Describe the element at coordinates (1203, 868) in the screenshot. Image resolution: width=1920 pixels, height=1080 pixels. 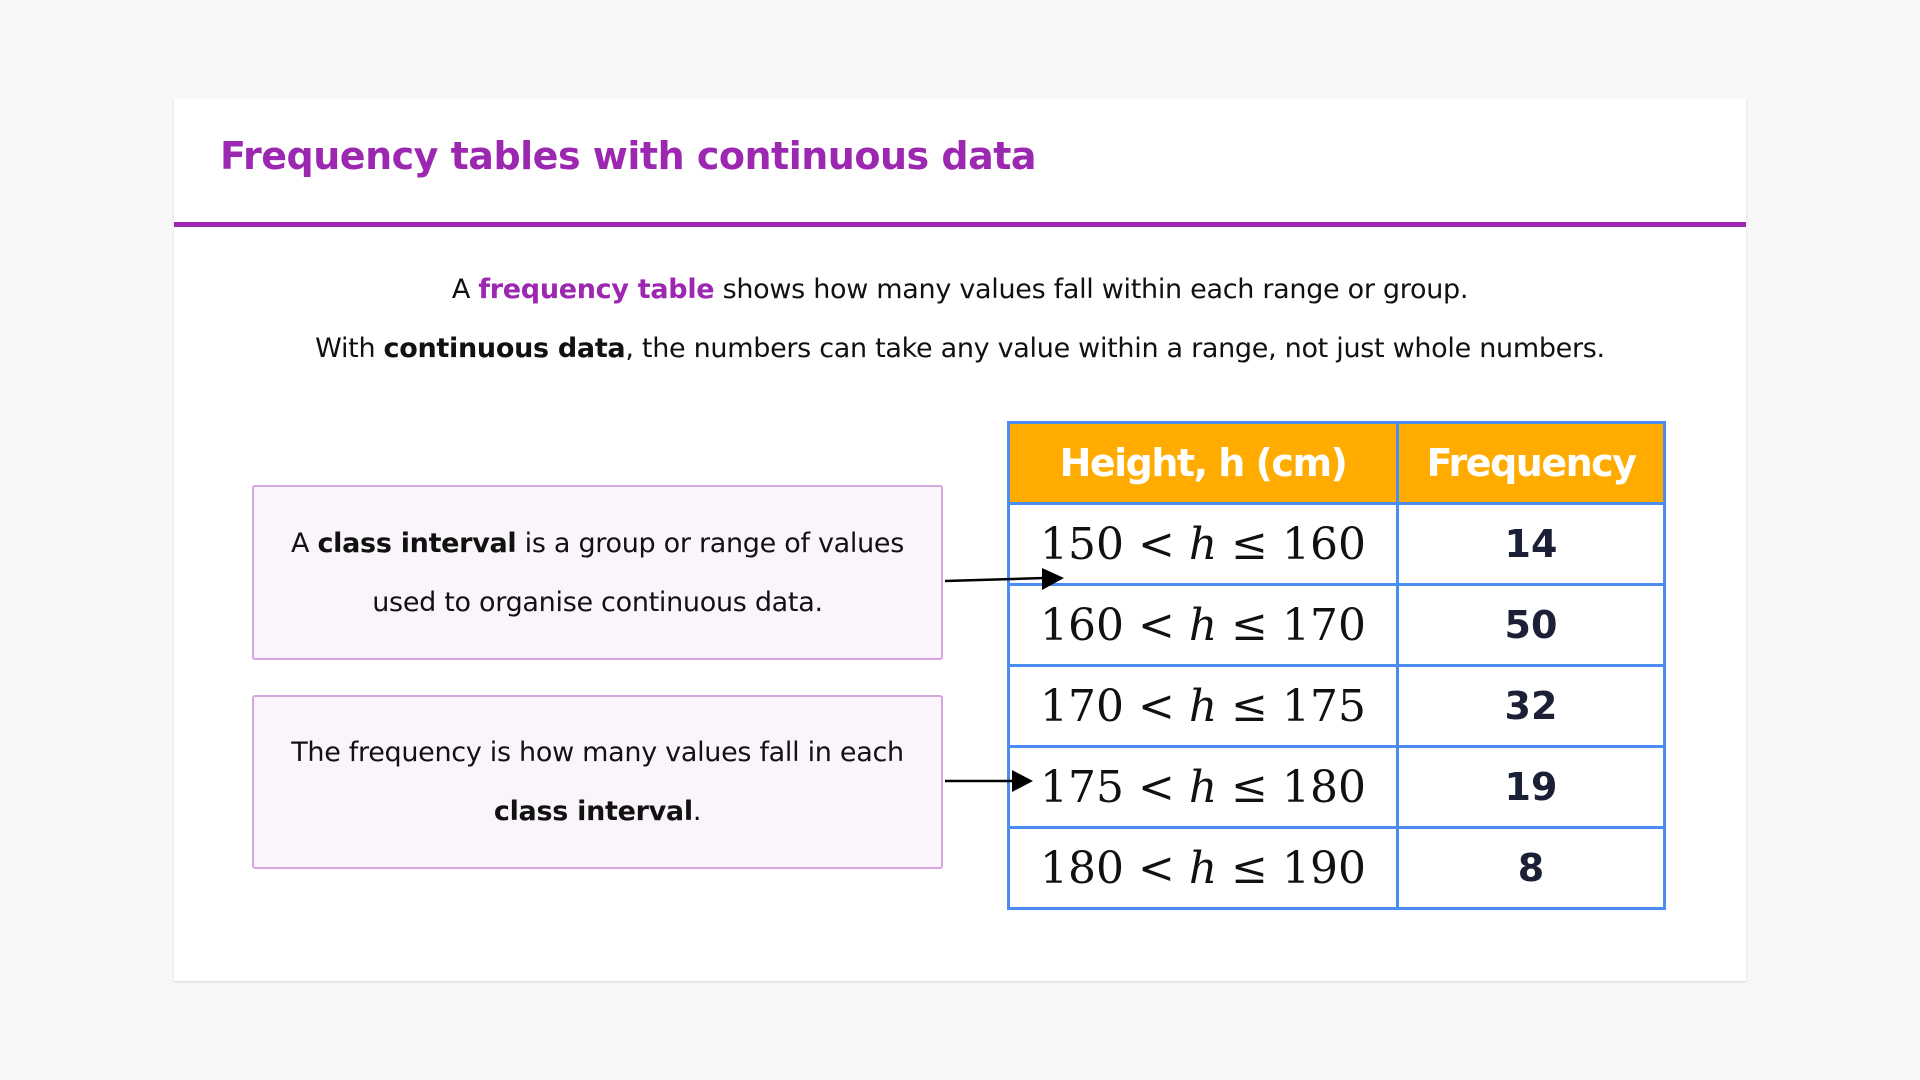
I see `class-interval-cell: 180 < h ≤ 190` at that location.